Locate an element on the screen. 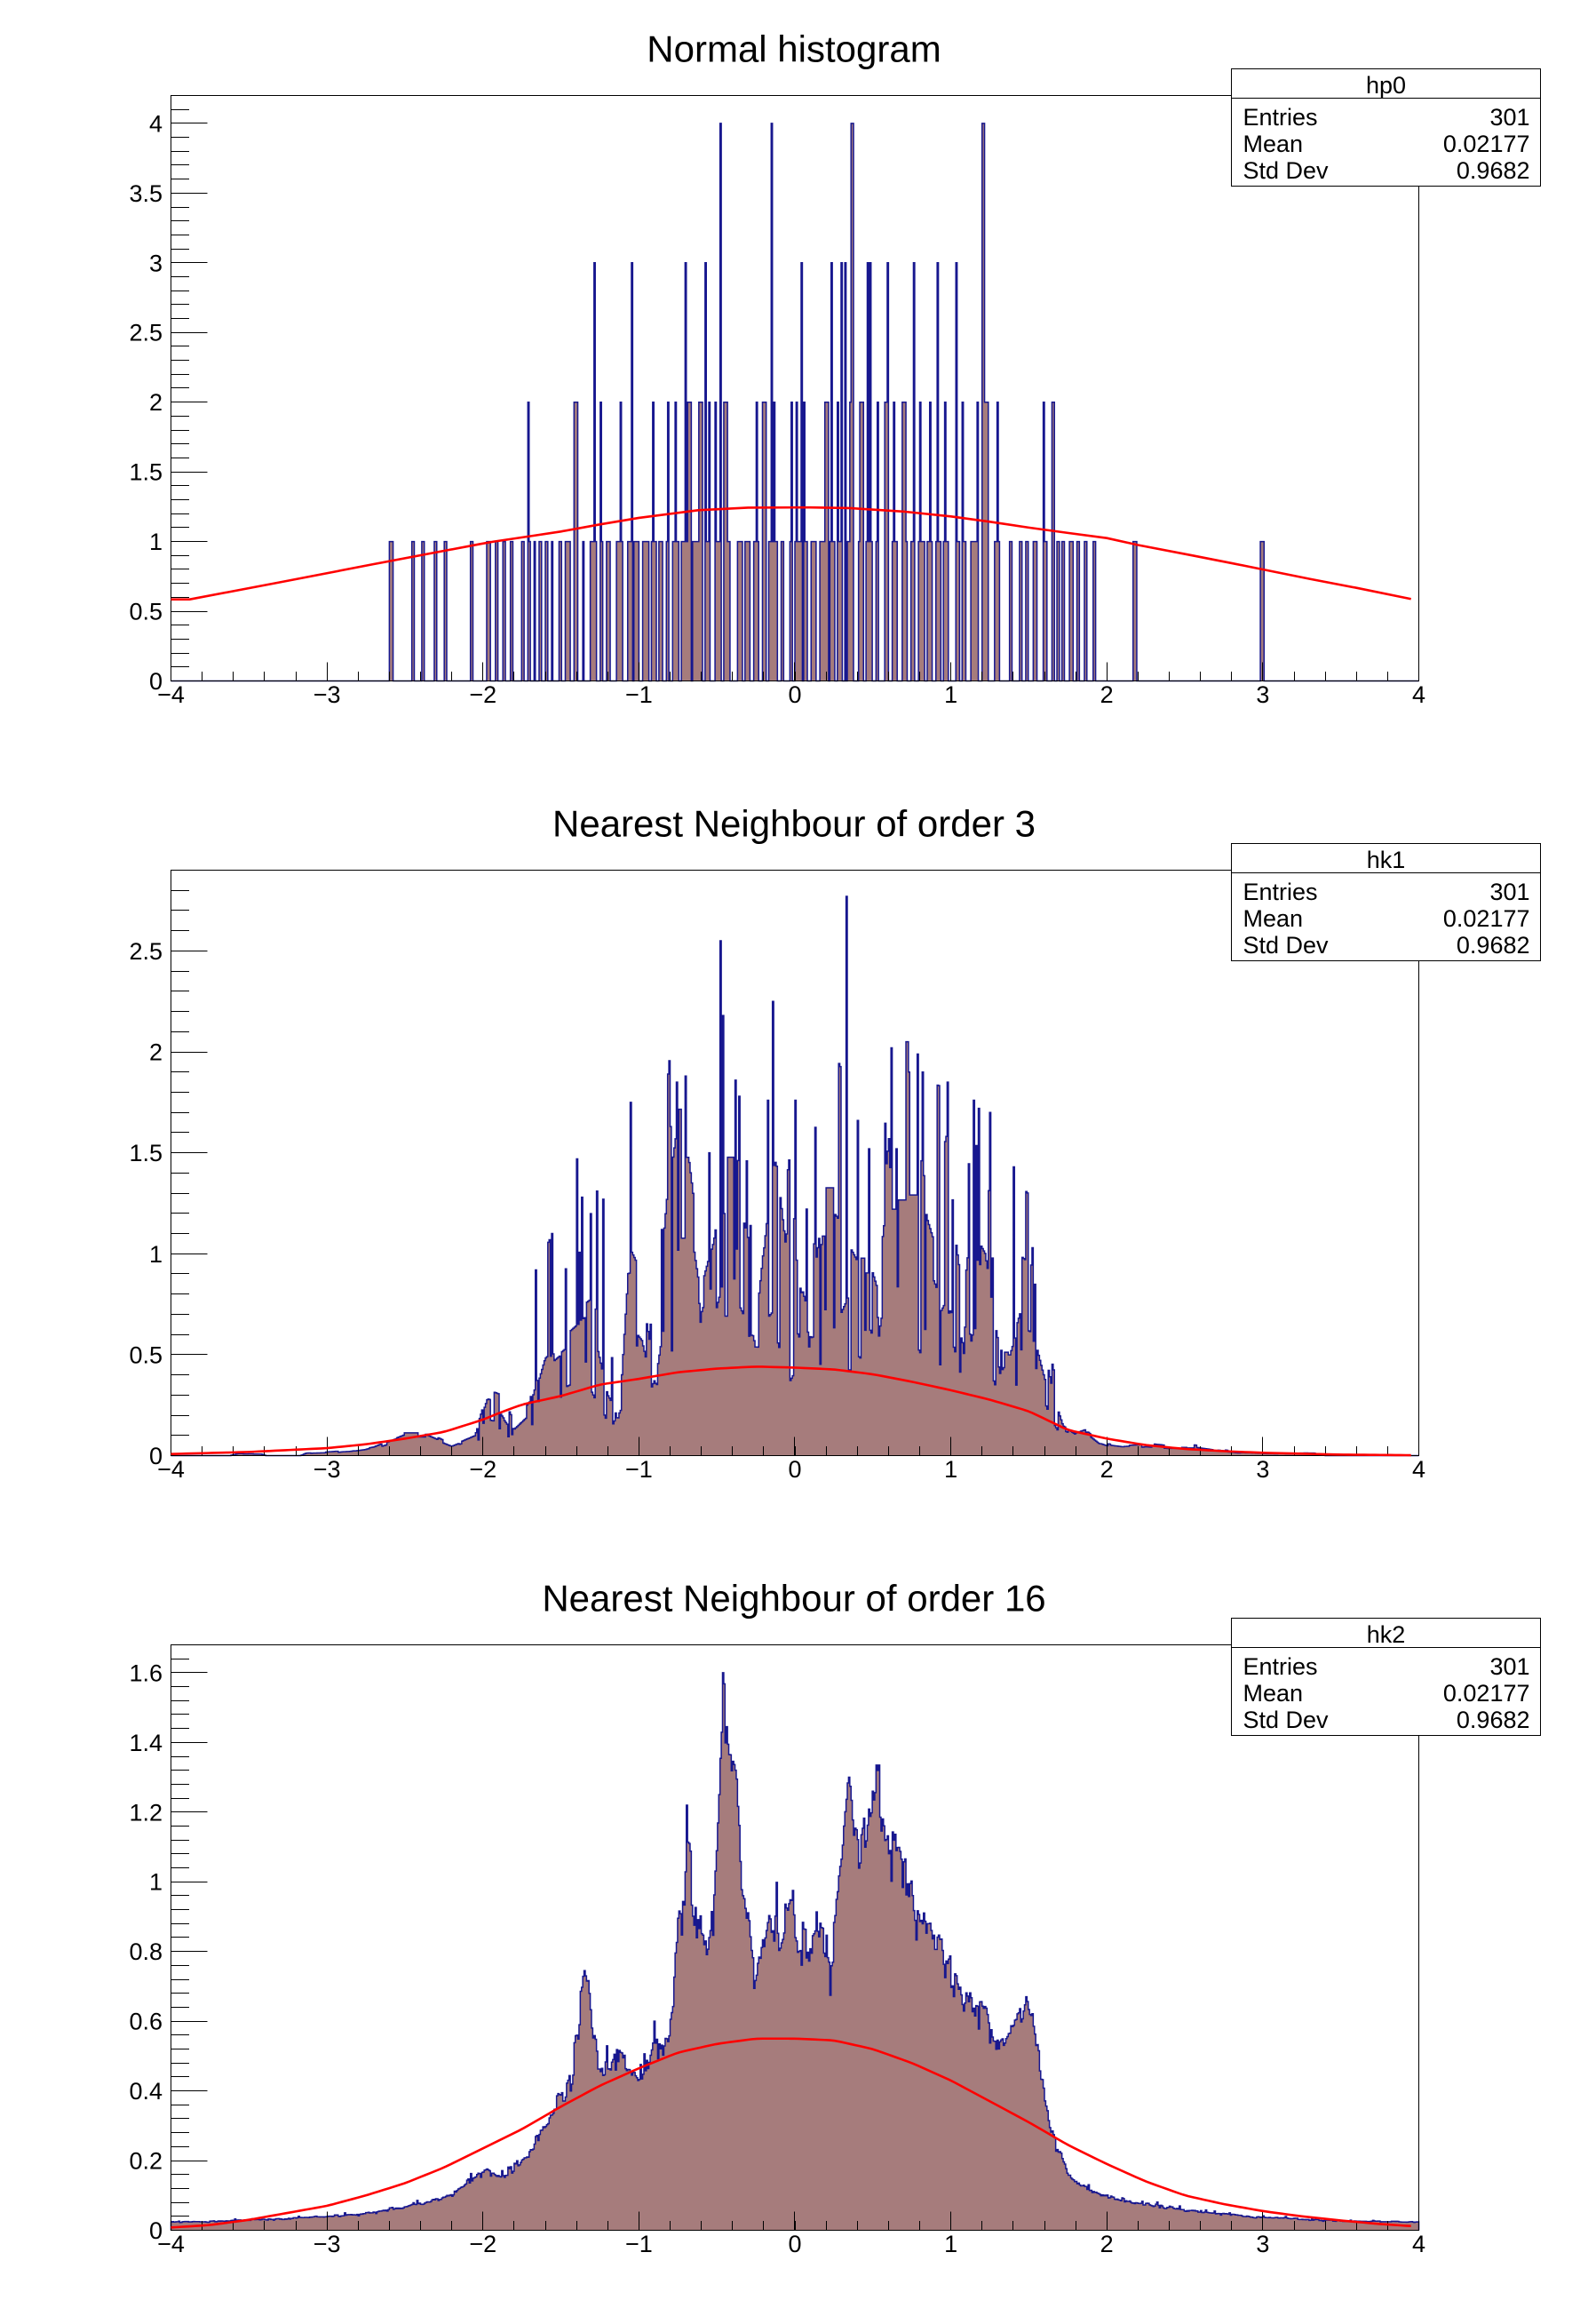  svg-text: 0.4 is located at coordinates (146, 2091).